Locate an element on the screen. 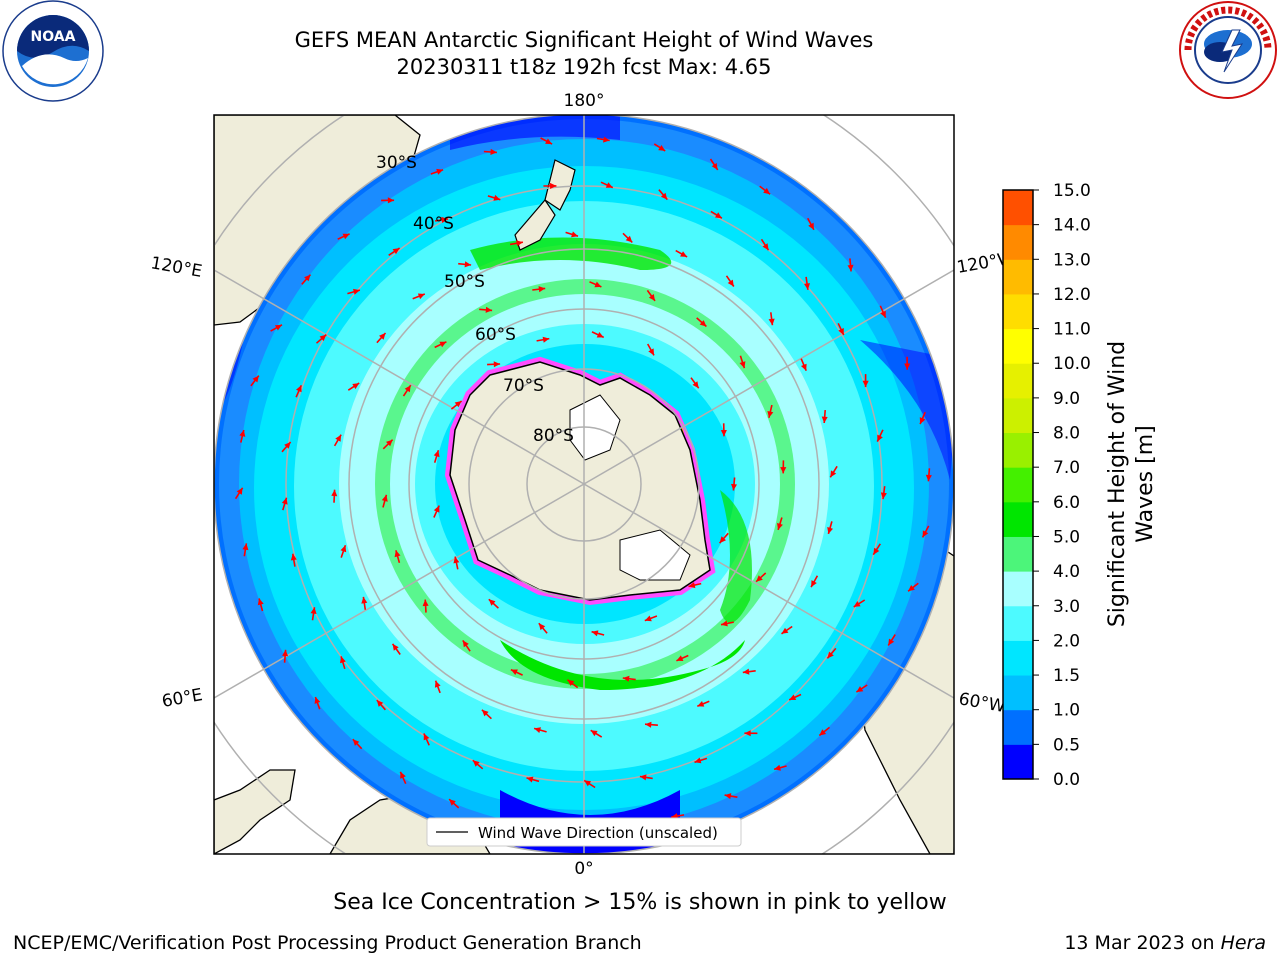 This screenshot has height=960, width=1280. colorbar-tick-label: 9.0 is located at coordinates (1066, 399).